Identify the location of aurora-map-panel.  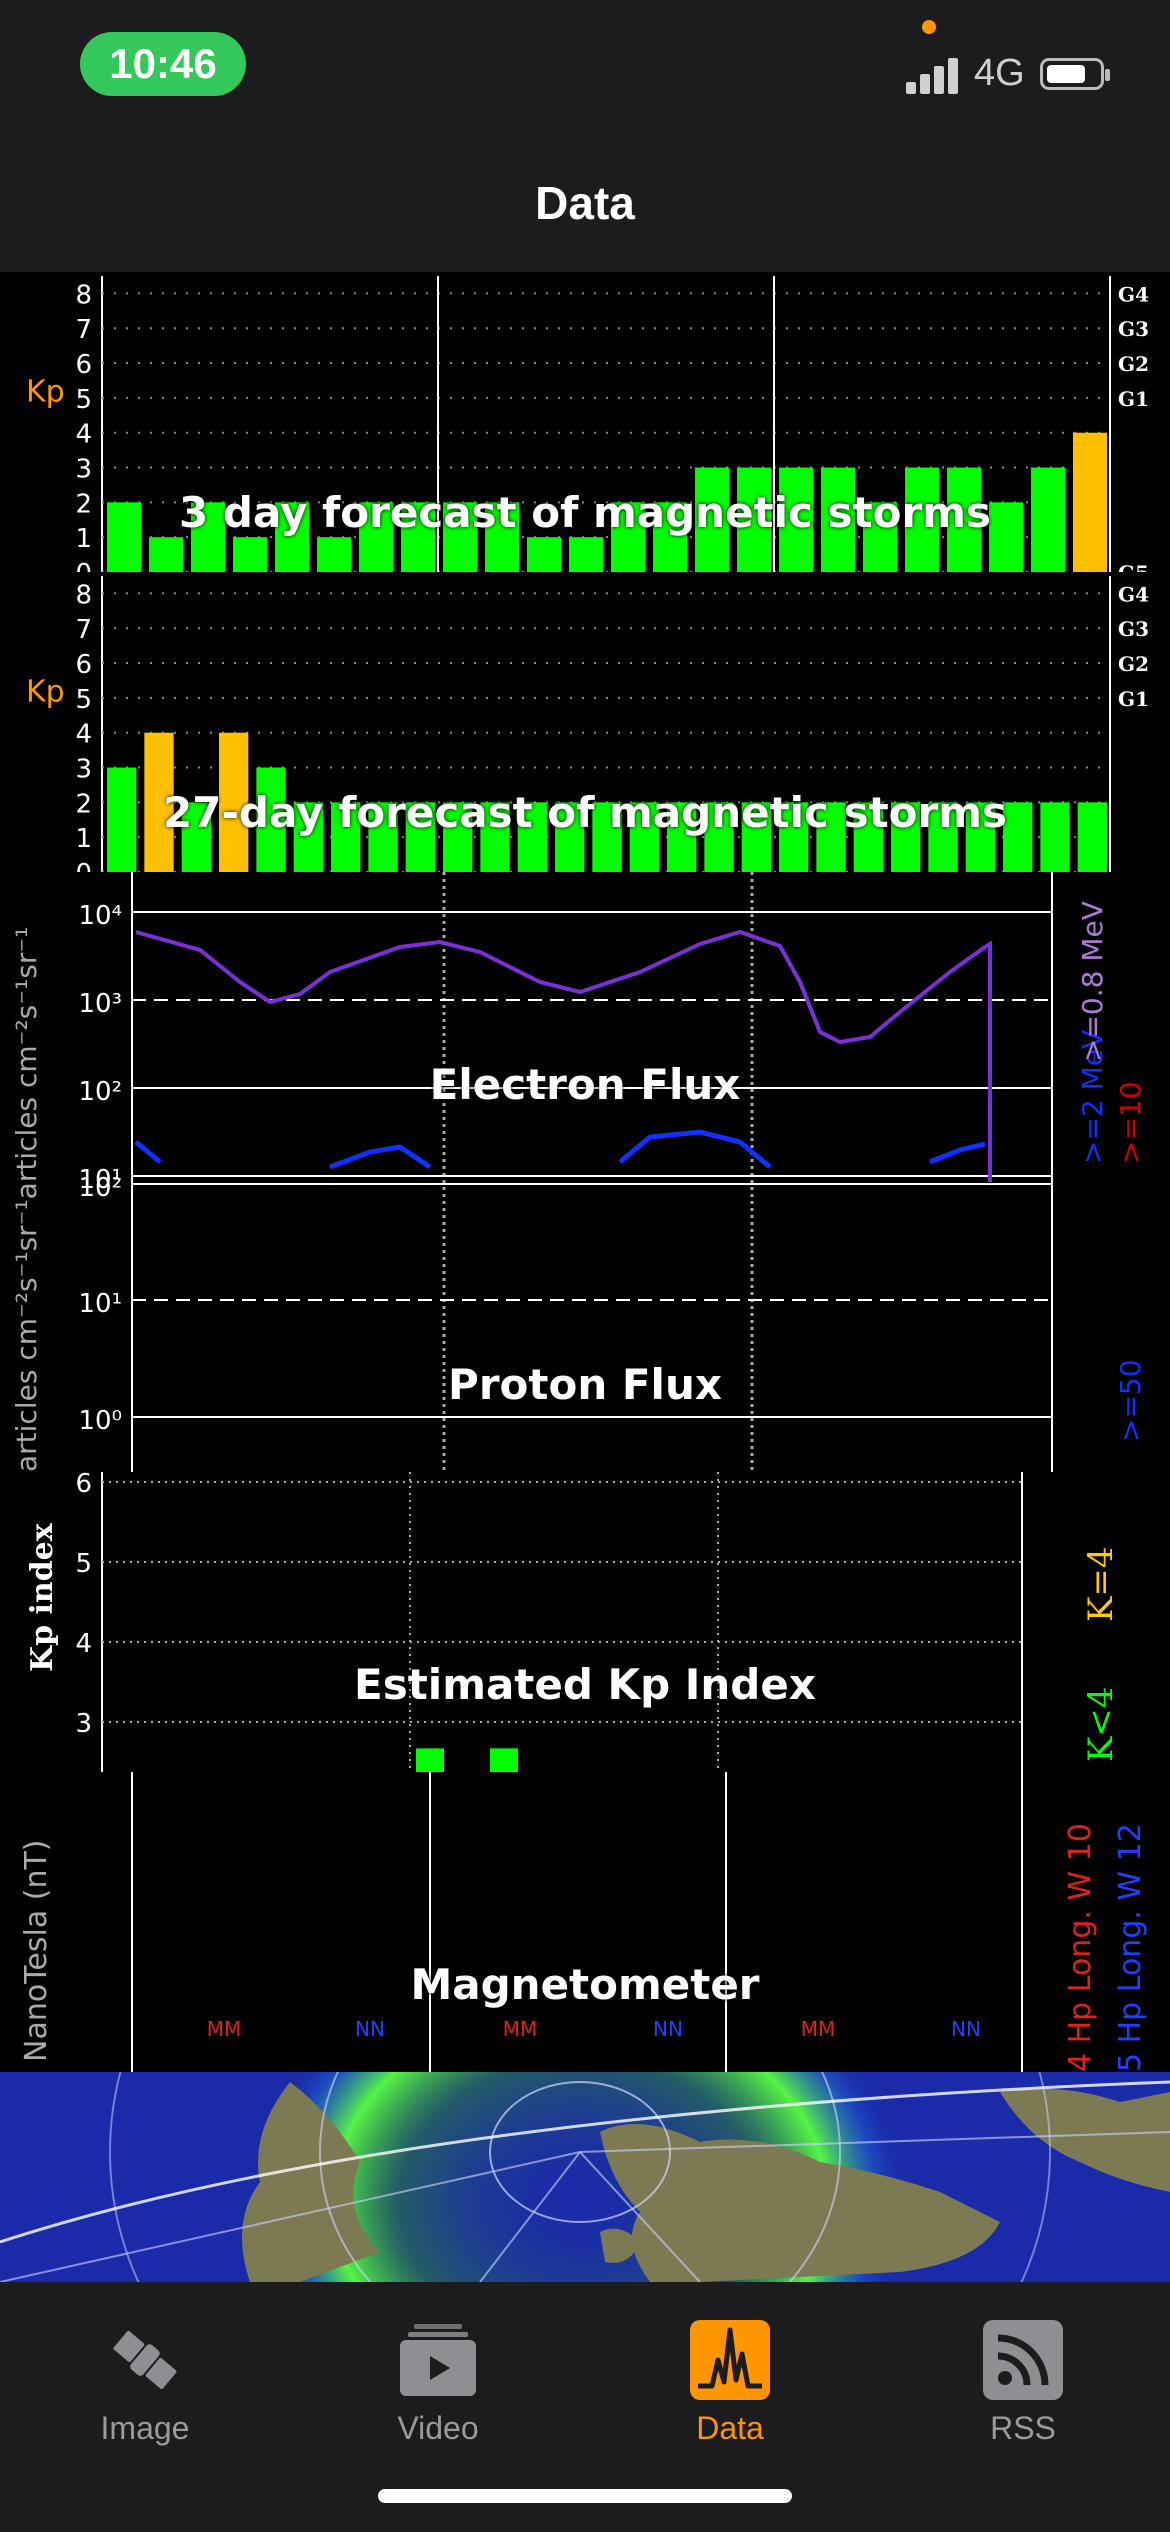
(585, 2177).